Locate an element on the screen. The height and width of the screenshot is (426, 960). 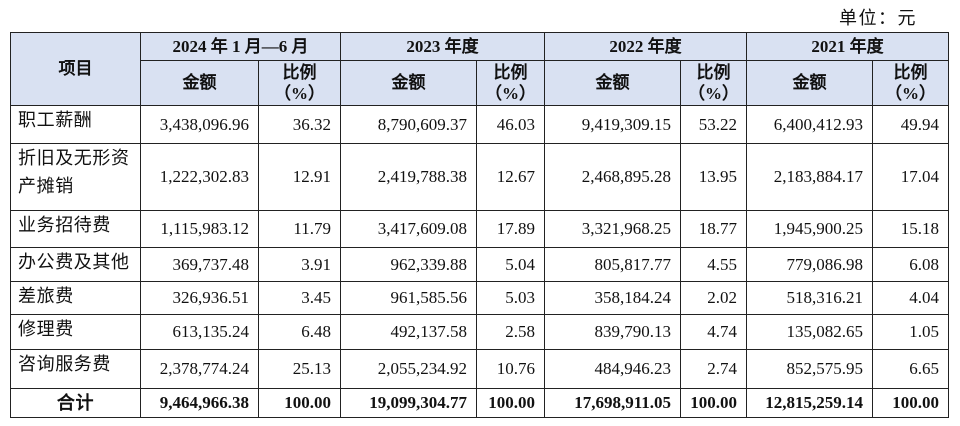
amount-cell: 1,115,983.12 is located at coordinates (199, 229).